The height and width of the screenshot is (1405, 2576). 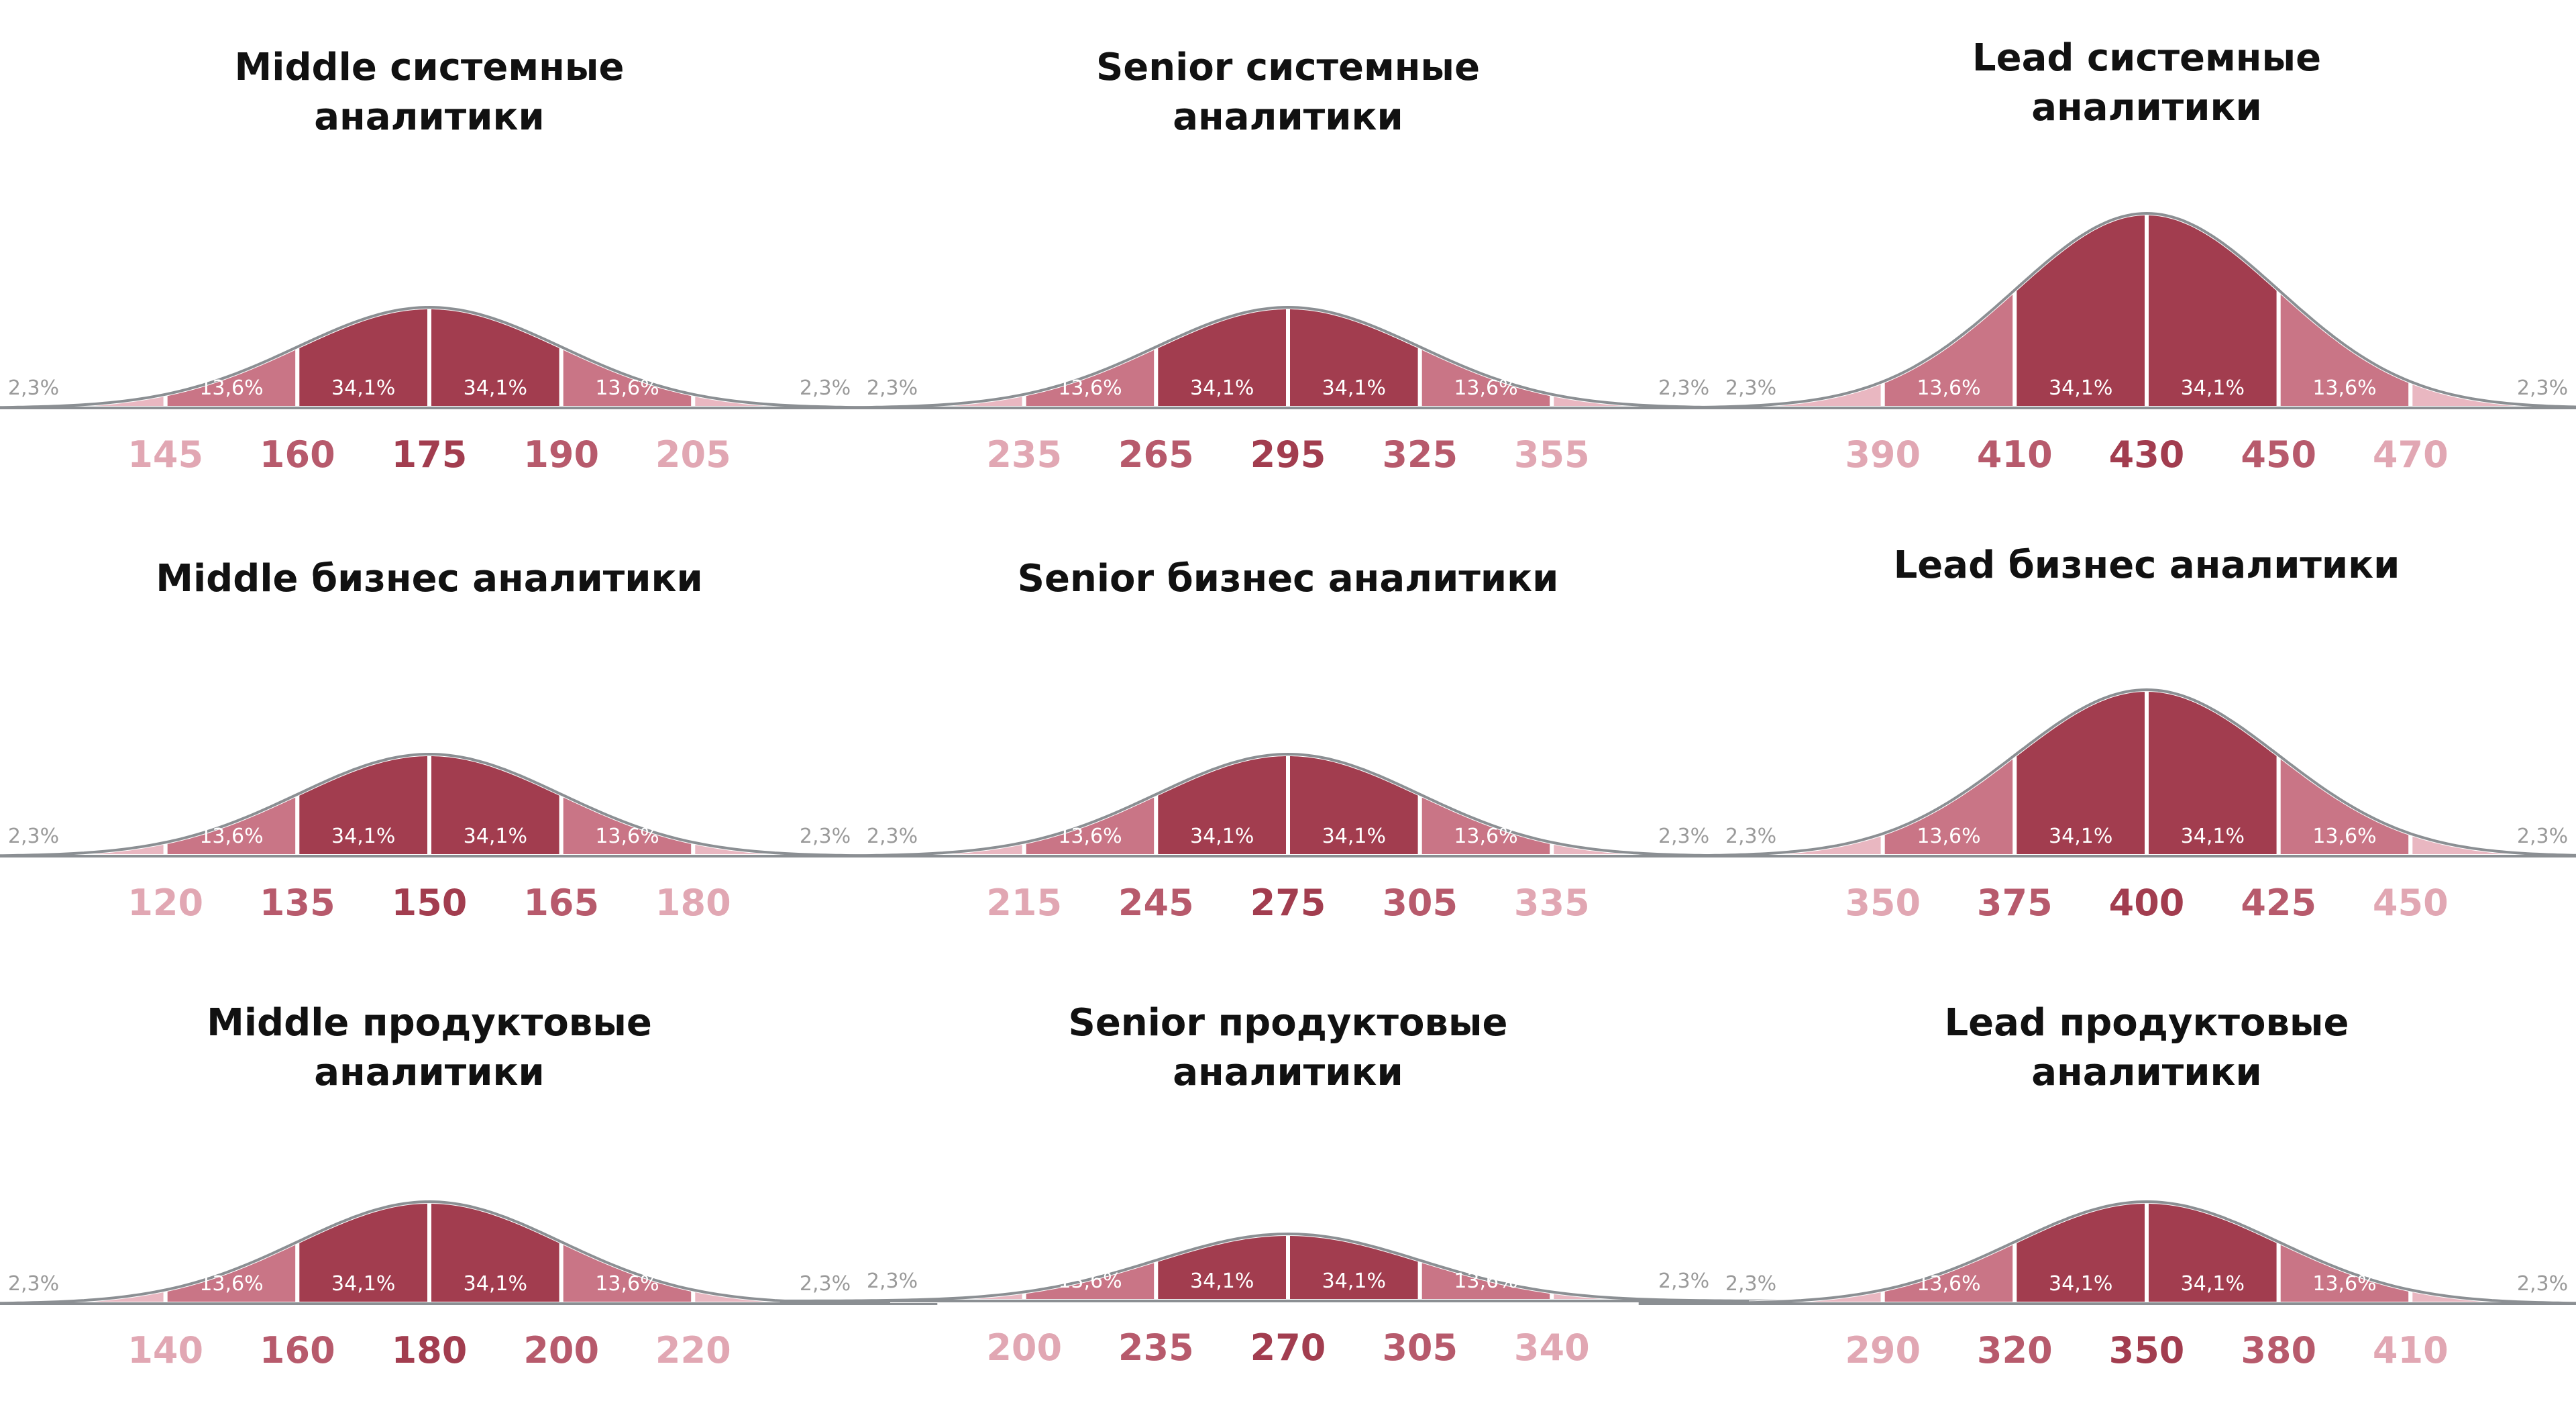 I want to click on axis-tick-label: 320, so click(x=2015, y=1350).